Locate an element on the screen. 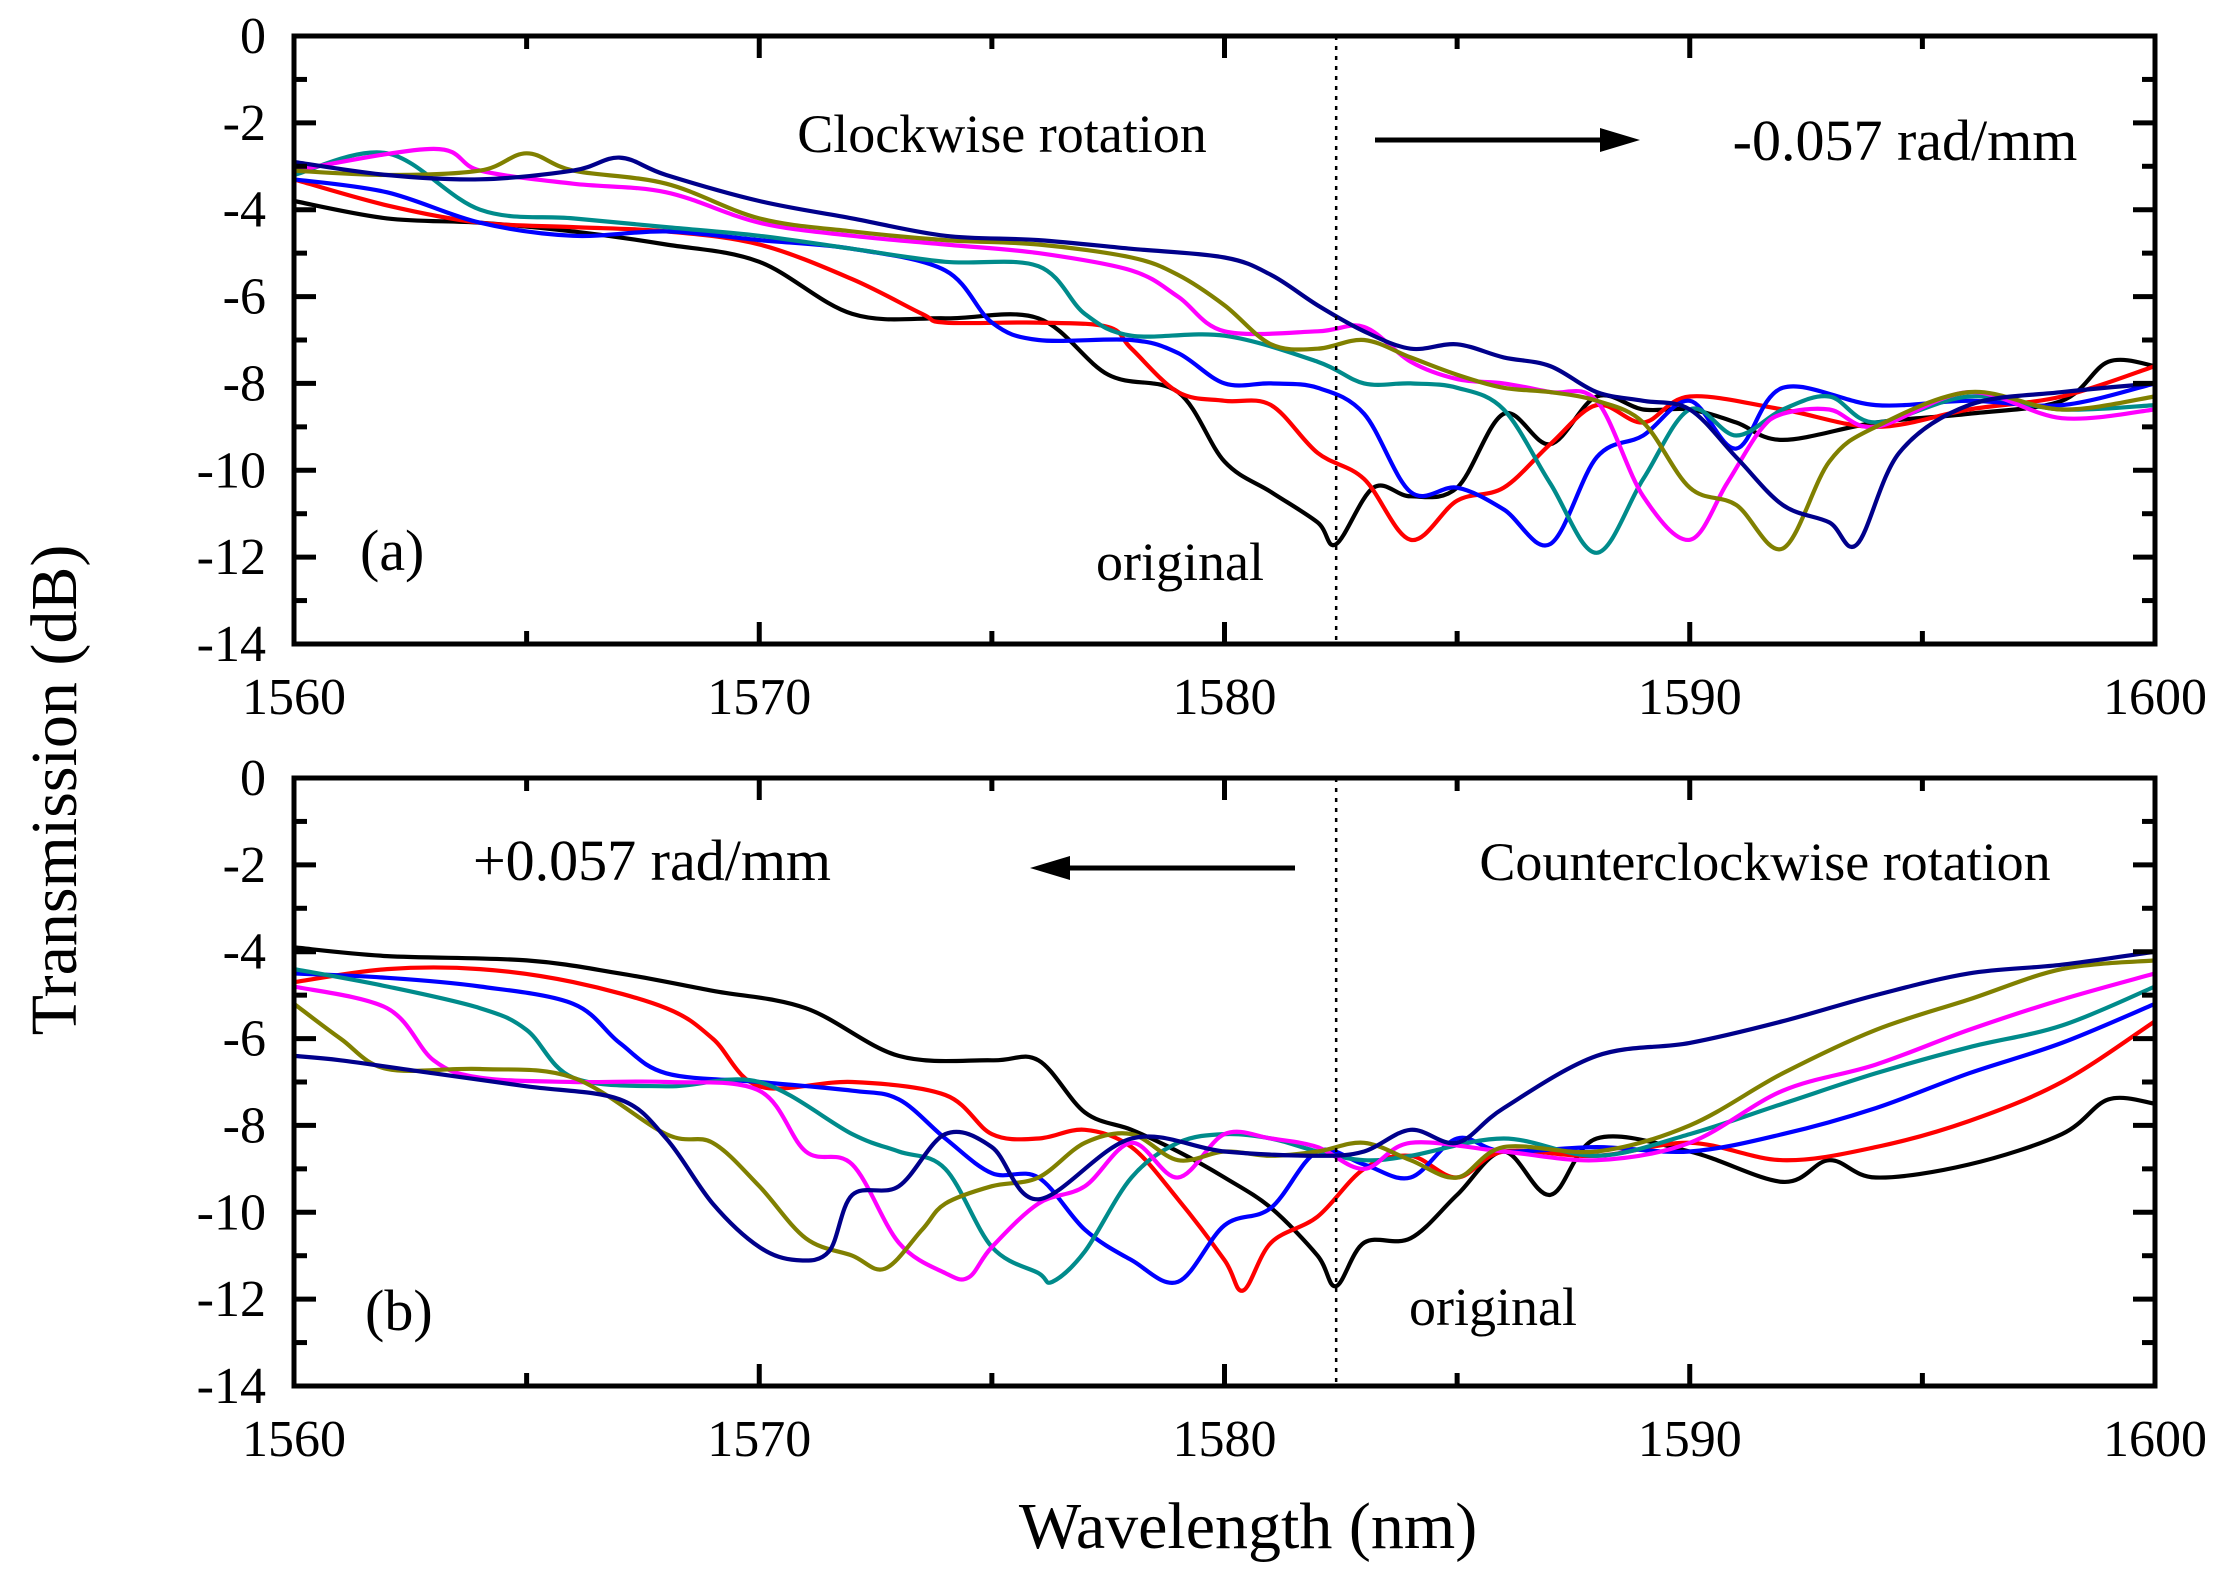 The image size is (2240, 1579). panel-a-y-tick-label: -8 is located at coordinates (244, 383).